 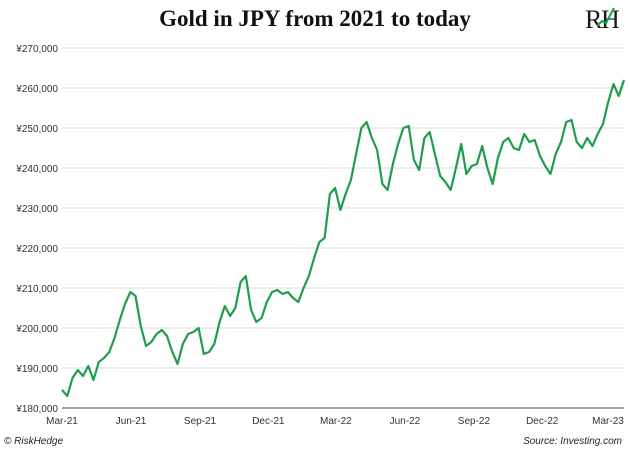 What do you see at coordinates (542, 421) in the screenshot?
I see `x-tick-label: Dec-22` at bounding box center [542, 421].